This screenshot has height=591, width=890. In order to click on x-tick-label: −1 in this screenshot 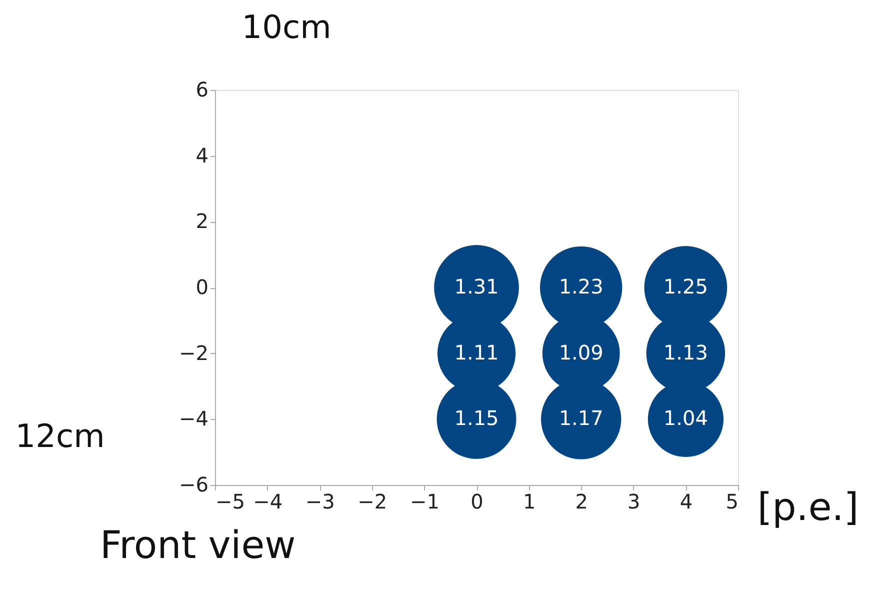, I will do `click(425, 502)`.